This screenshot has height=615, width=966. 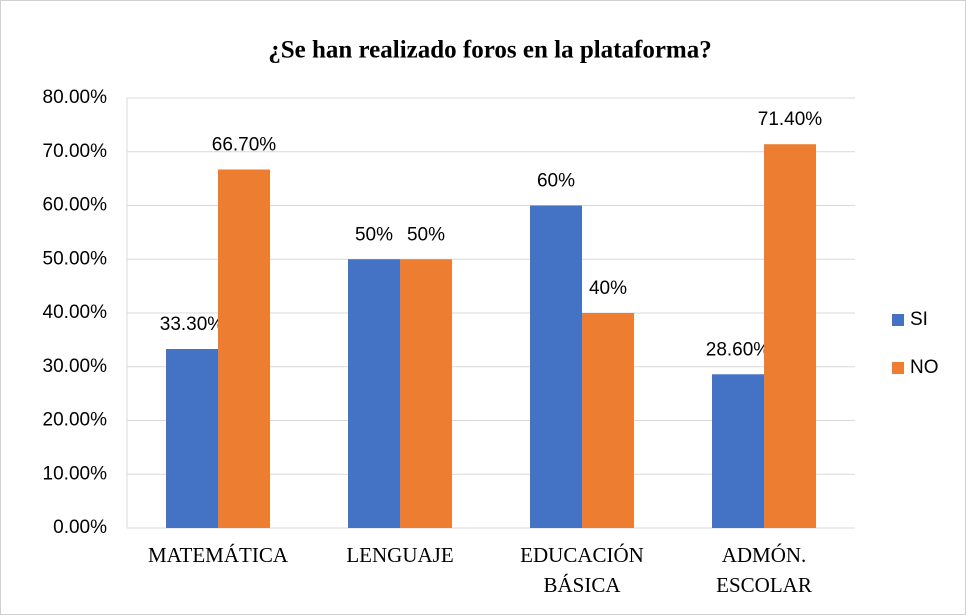 What do you see at coordinates (75, 473) in the screenshot?
I see `y-tick-label: 10.00%` at bounding box center [75, 473].